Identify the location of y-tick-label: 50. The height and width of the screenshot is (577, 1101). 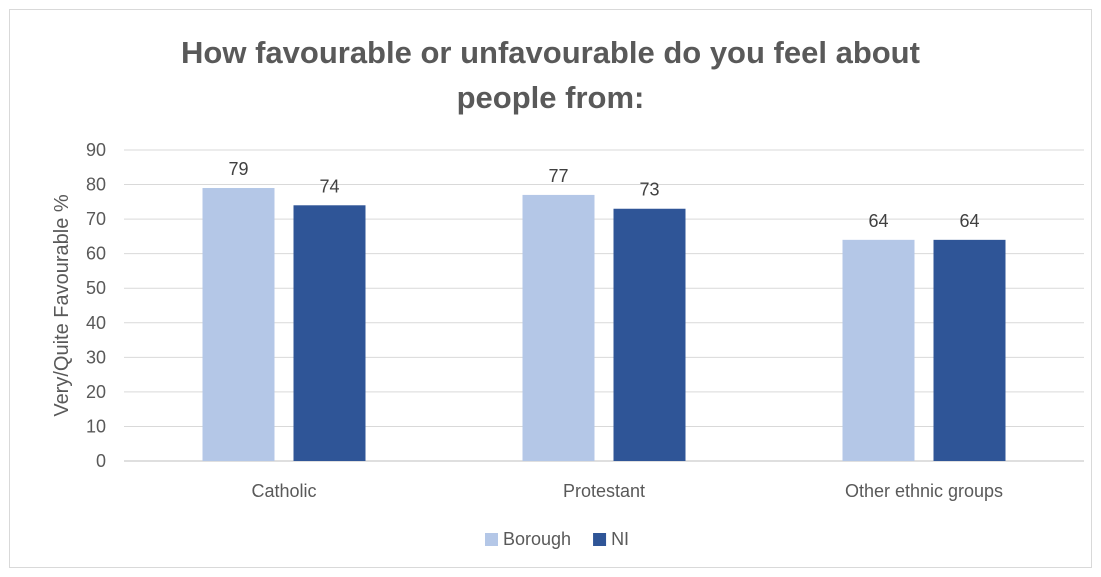
(96, 288).